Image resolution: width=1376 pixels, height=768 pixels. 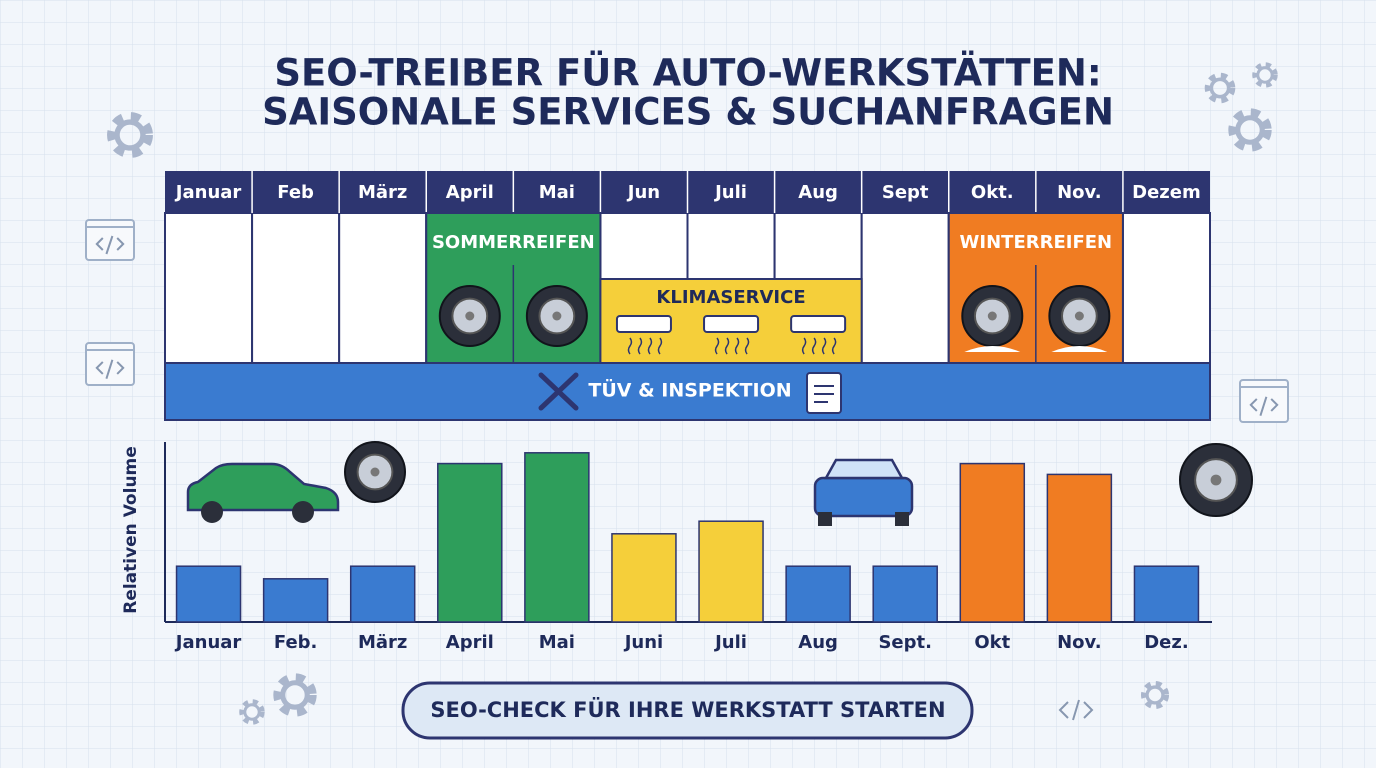 What do you see at coordinates (382, 192) in the screenshot?
I see `month-label: März` at bounding box center [382, 192].